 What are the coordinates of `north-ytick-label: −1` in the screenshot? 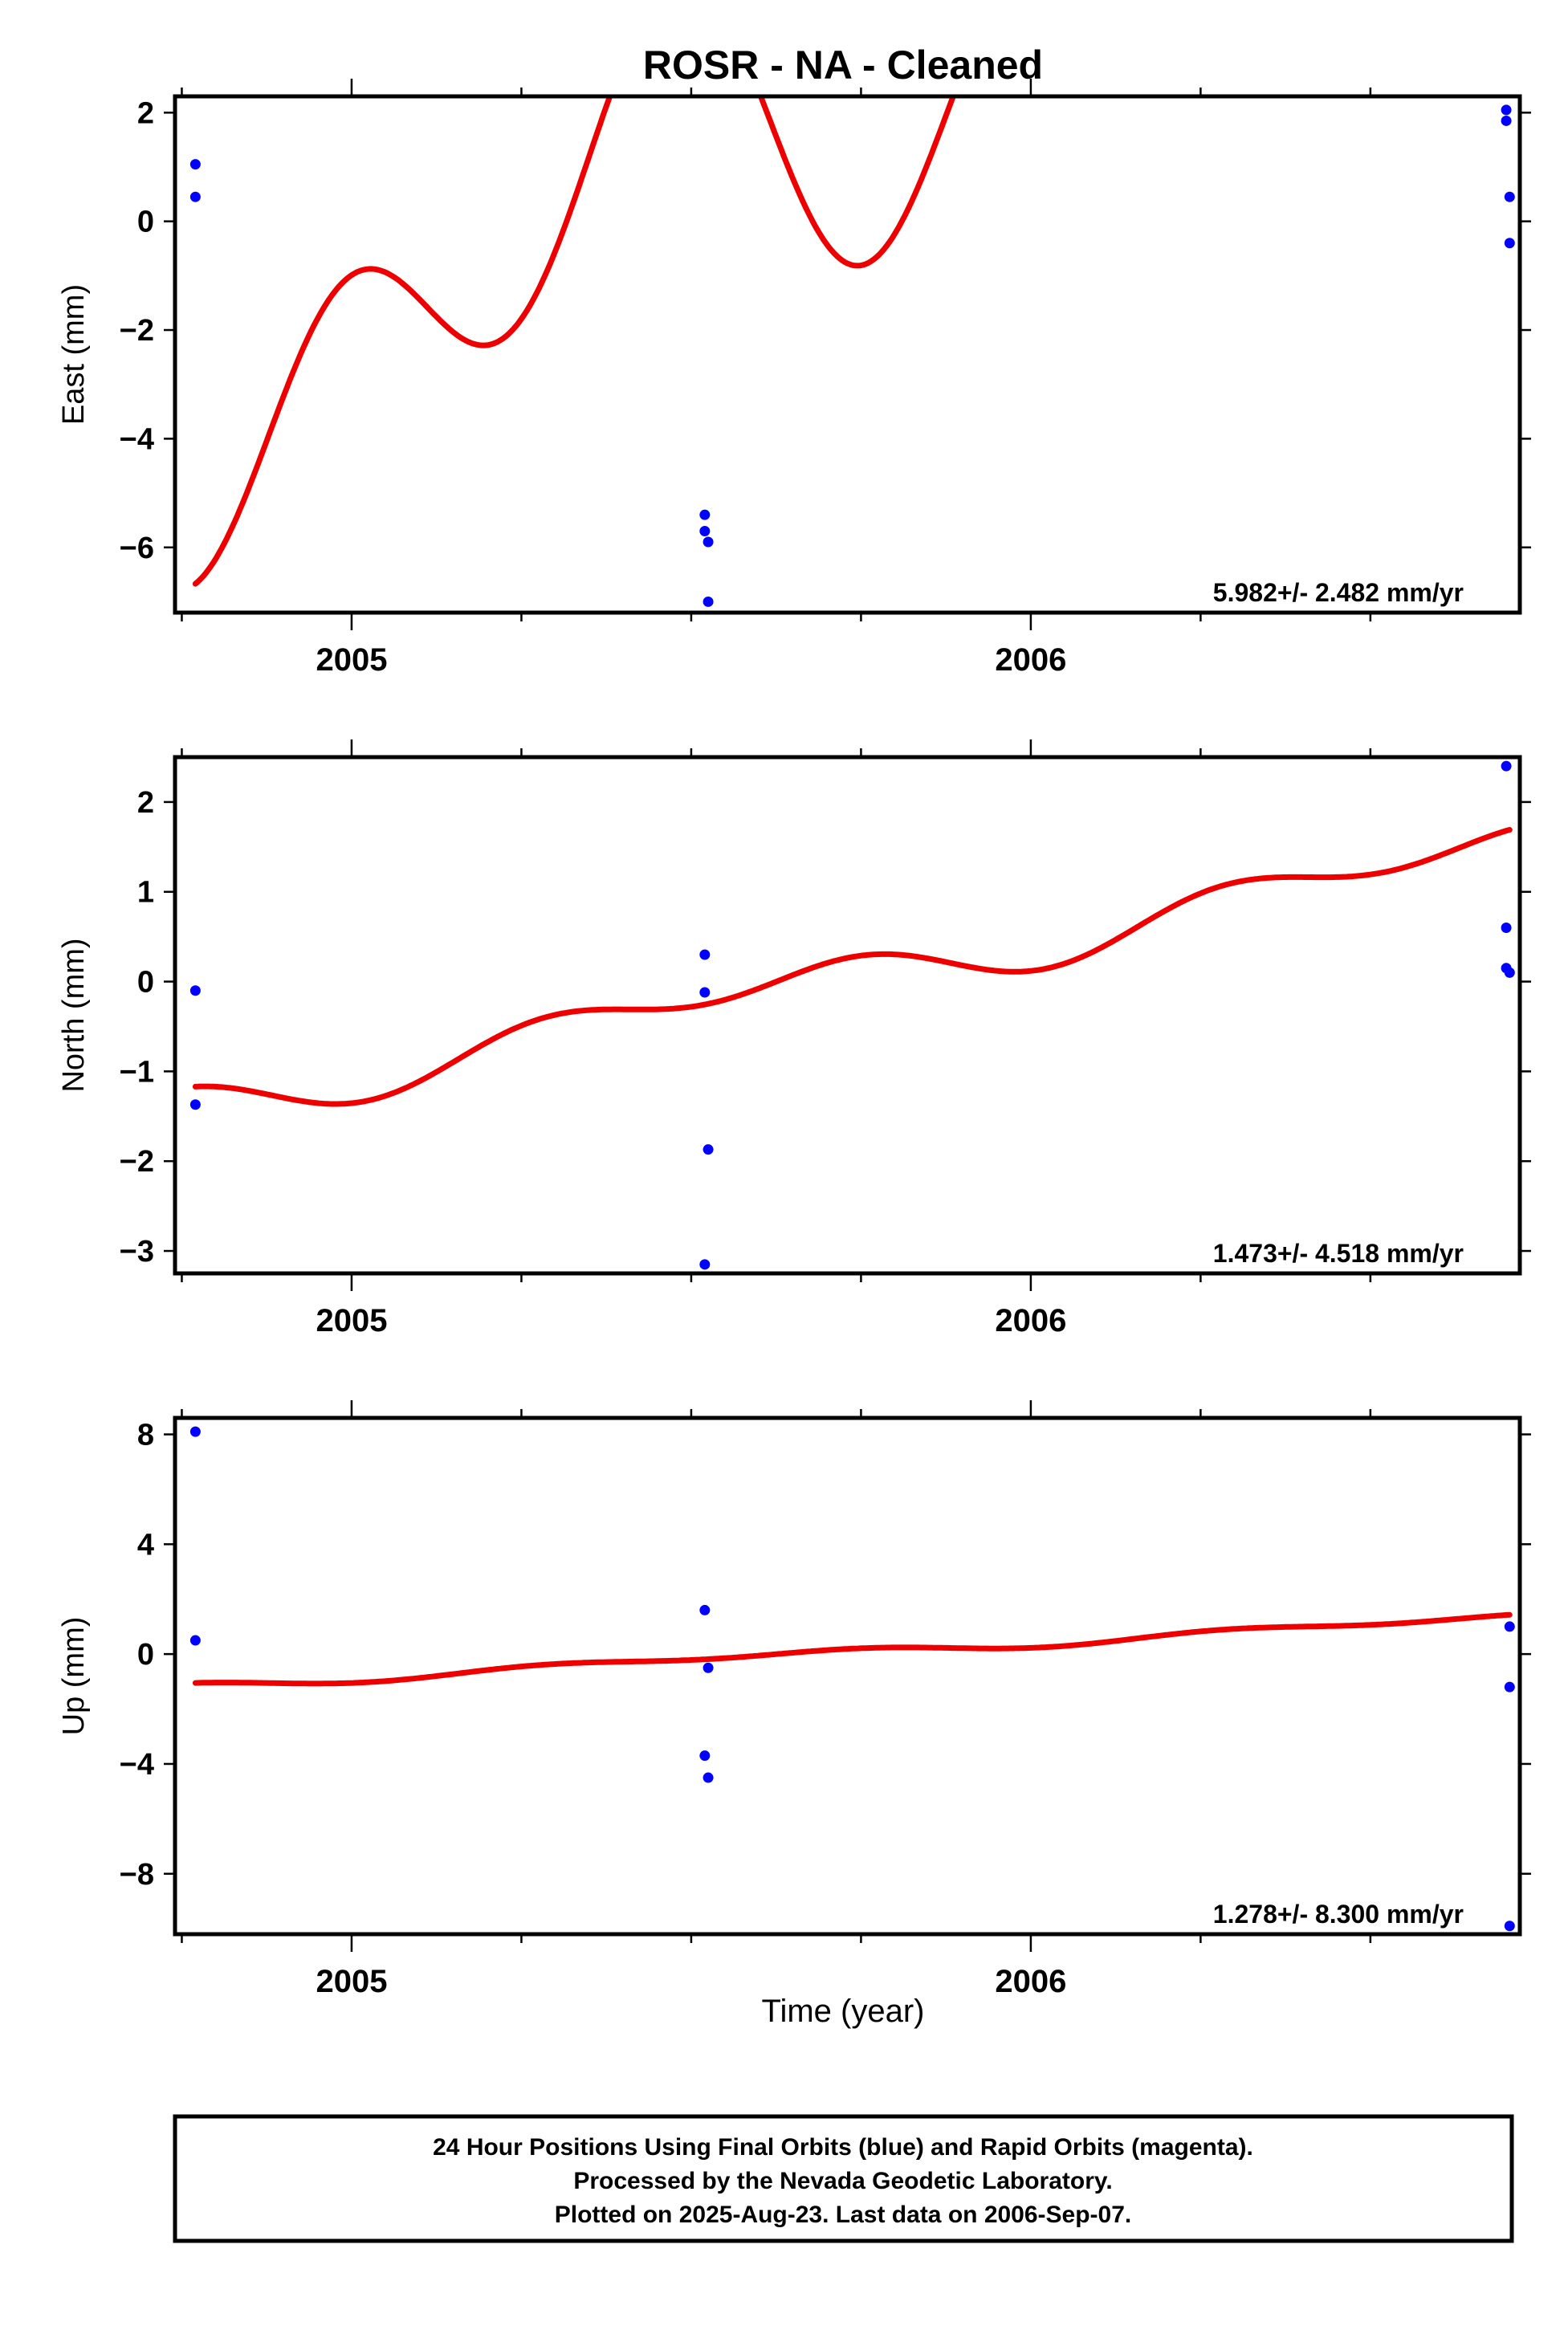 It's located at (137, 1072).